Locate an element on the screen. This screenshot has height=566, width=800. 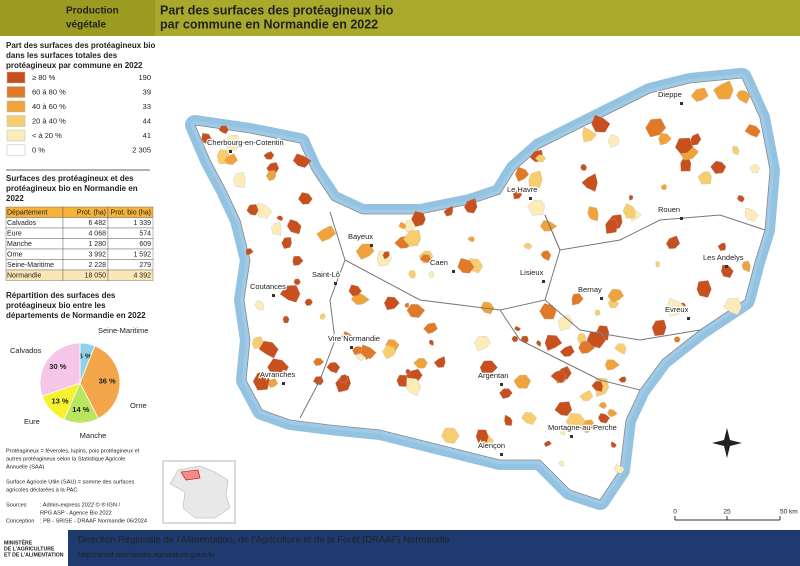
pie-title: Répartition des surfaces des is located at coordinates (61, 295).